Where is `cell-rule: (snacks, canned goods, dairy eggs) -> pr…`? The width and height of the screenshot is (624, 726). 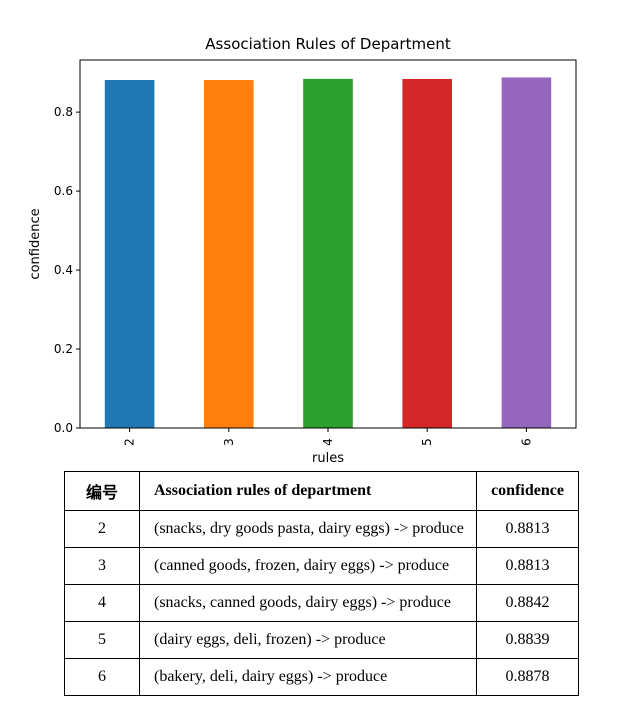 cell-rule: (snacks, canned goods, dairy eggs) -> pr… is located at coordinates (308, 603).